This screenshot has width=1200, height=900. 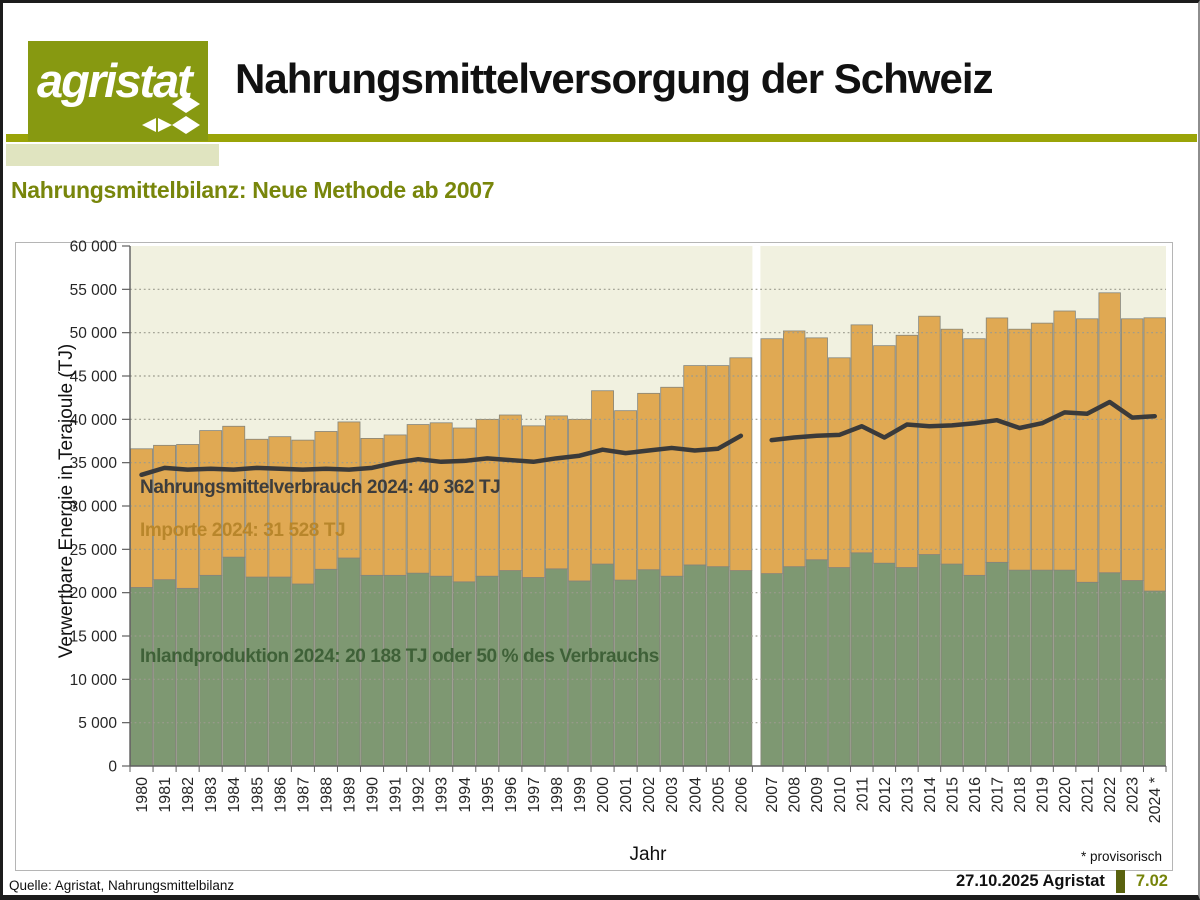 What do you see at coordinates (94, 593) in the screenshot?
I see `svg-text: 20 000` at bounding box center [94, 593].